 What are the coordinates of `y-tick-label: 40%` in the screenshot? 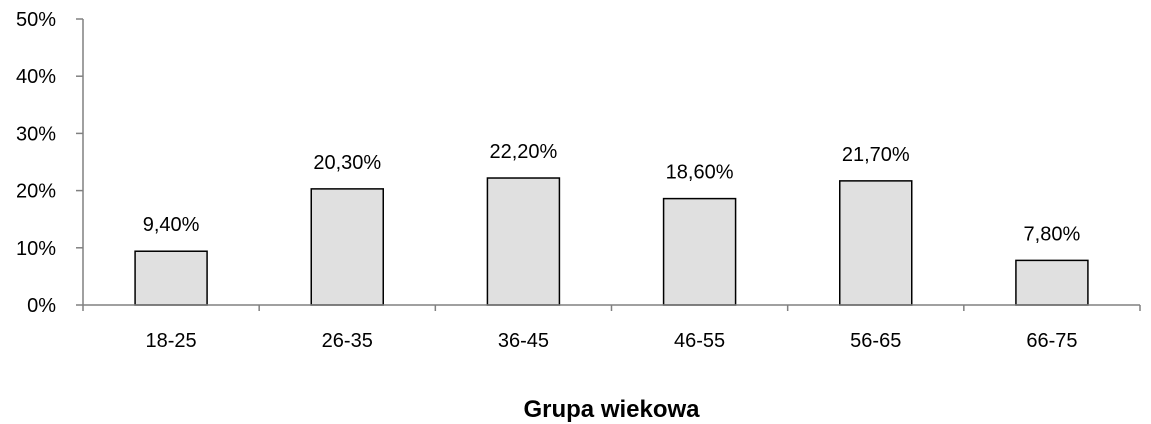 It's located at (36, 77).